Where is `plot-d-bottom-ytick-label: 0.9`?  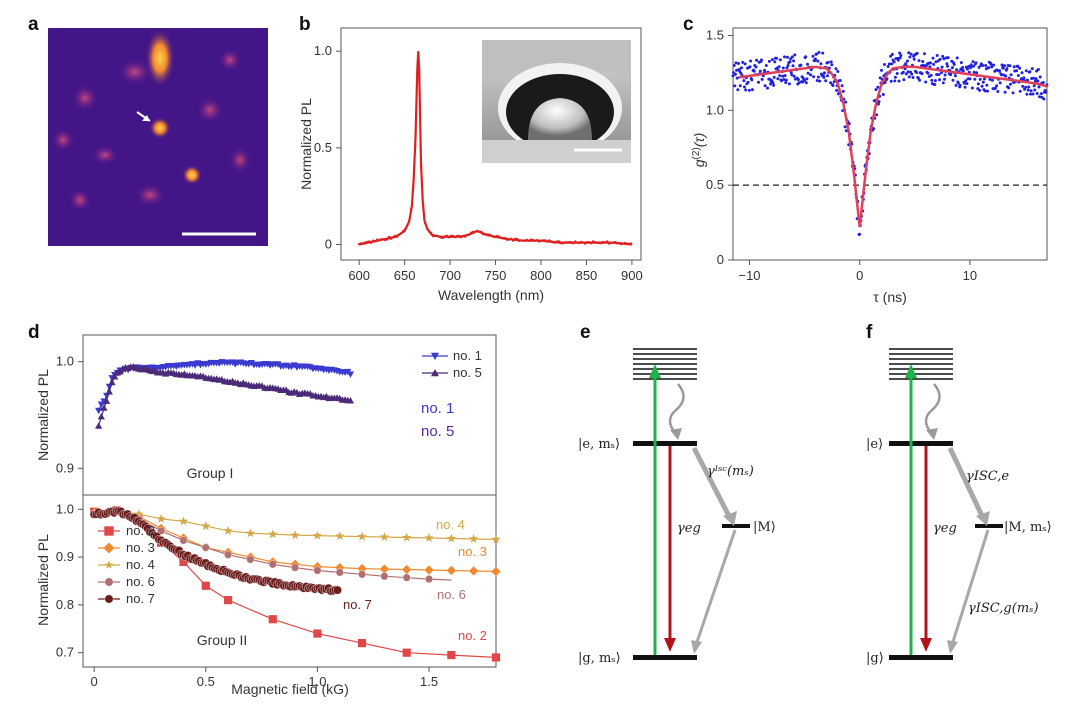
plot-d-bottom-ytick-label: 0.9 is located at coordinates (65, 556).